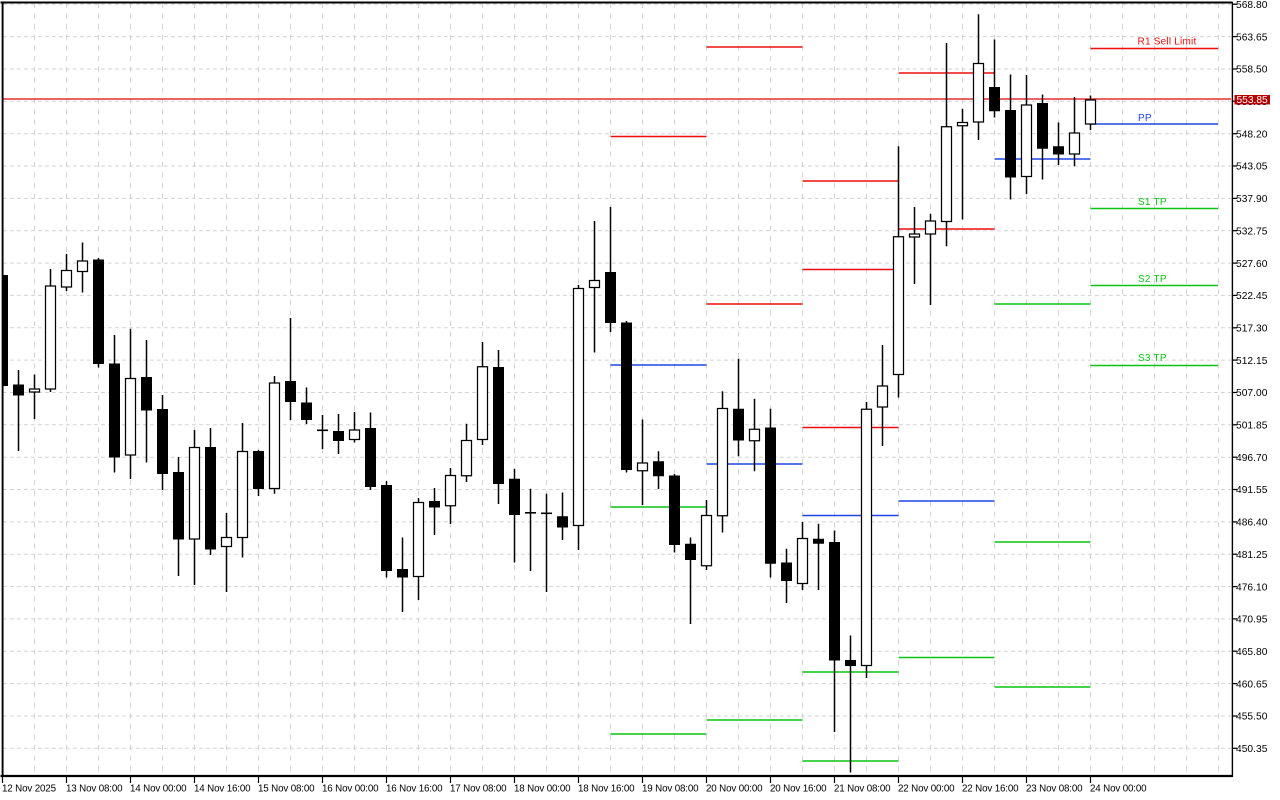  I want to click on svg-text: 553.85, so click(1252, 100).